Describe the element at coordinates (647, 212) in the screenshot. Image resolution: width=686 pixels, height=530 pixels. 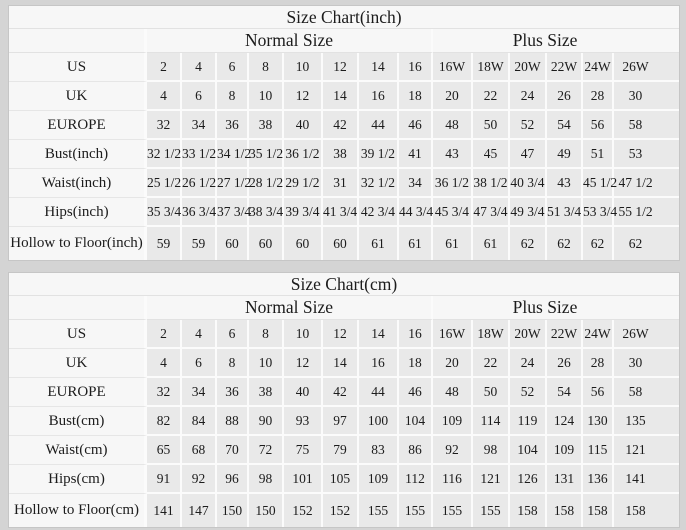
I see `size-value-cell: 55 1/2` at that location.